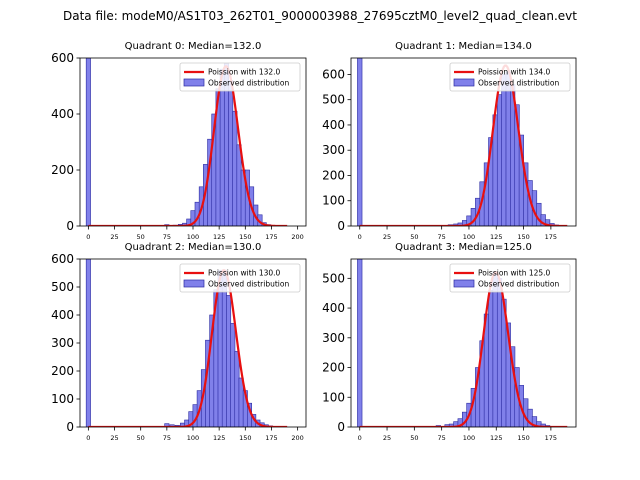 This screenshot has width=640, height=480. What do you see at coordinates (463, 247) in the screenshot?
I see `panel-title: Quadrant 3: Median=125.0` at bounding box center [463, 247].